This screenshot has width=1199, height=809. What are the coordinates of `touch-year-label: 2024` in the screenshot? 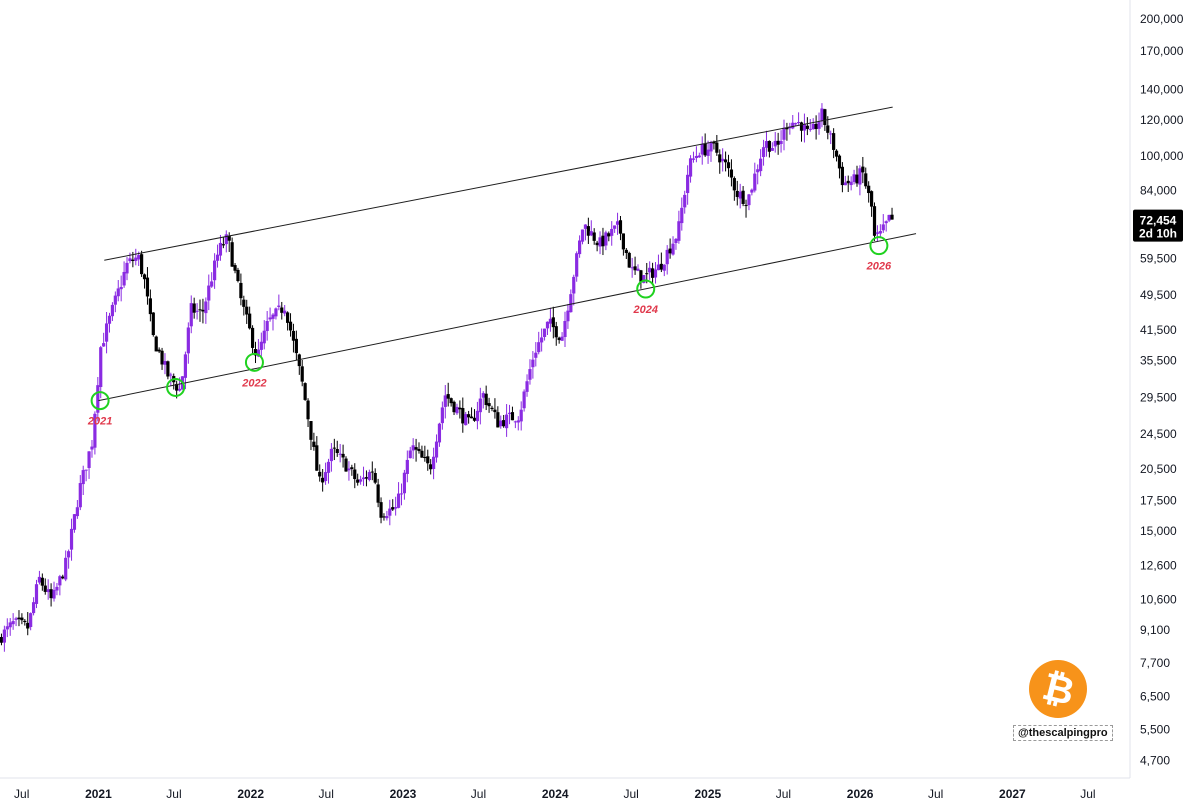 It's located at (644, 310).